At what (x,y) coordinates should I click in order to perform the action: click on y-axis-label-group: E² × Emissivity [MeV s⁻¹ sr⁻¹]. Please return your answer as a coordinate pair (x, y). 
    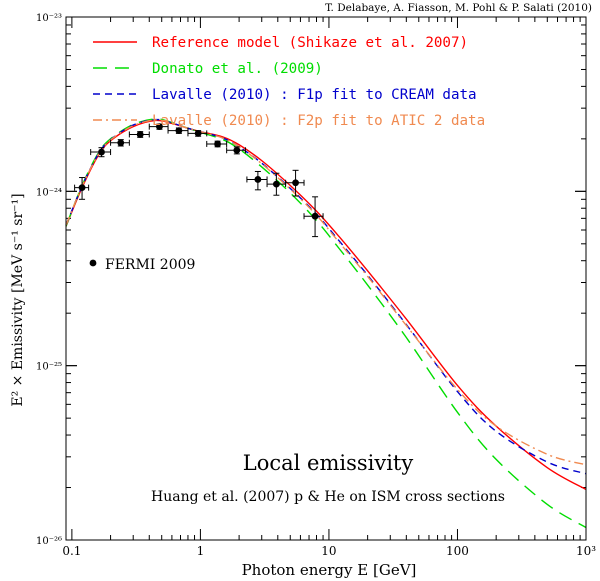
    Looking at the image, I should click on (18, 299).